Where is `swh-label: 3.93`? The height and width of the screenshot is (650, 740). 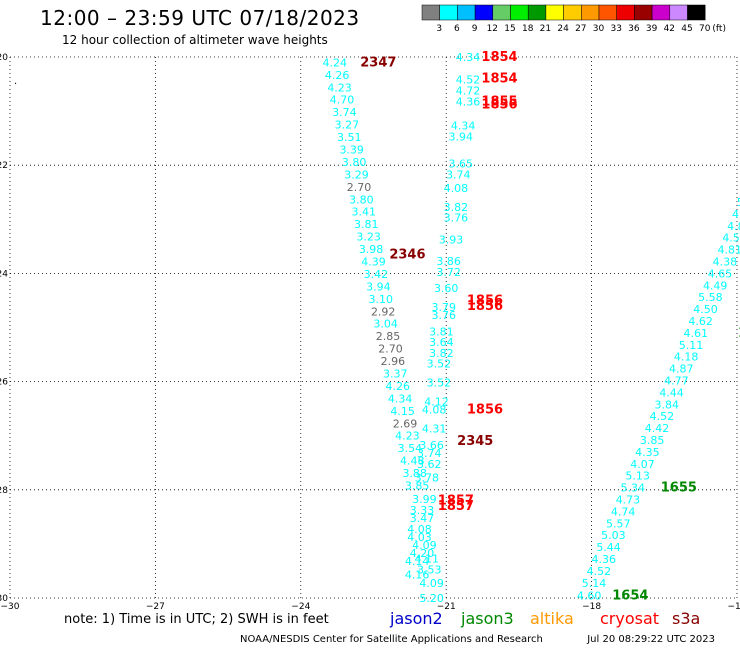 swh-label: 3.93 is located at coordinates (451, 239).